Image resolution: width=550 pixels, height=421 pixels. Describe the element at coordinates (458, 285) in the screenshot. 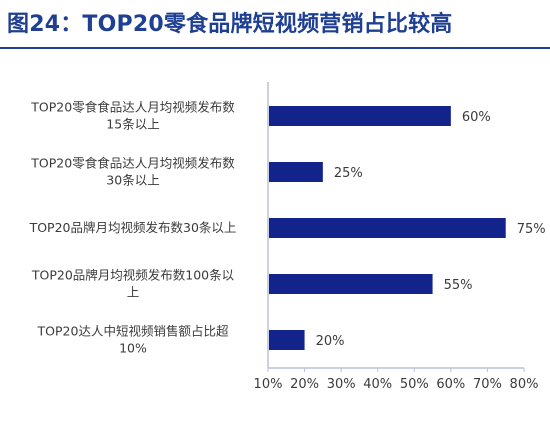

I see `data-label: 55%` at that location.